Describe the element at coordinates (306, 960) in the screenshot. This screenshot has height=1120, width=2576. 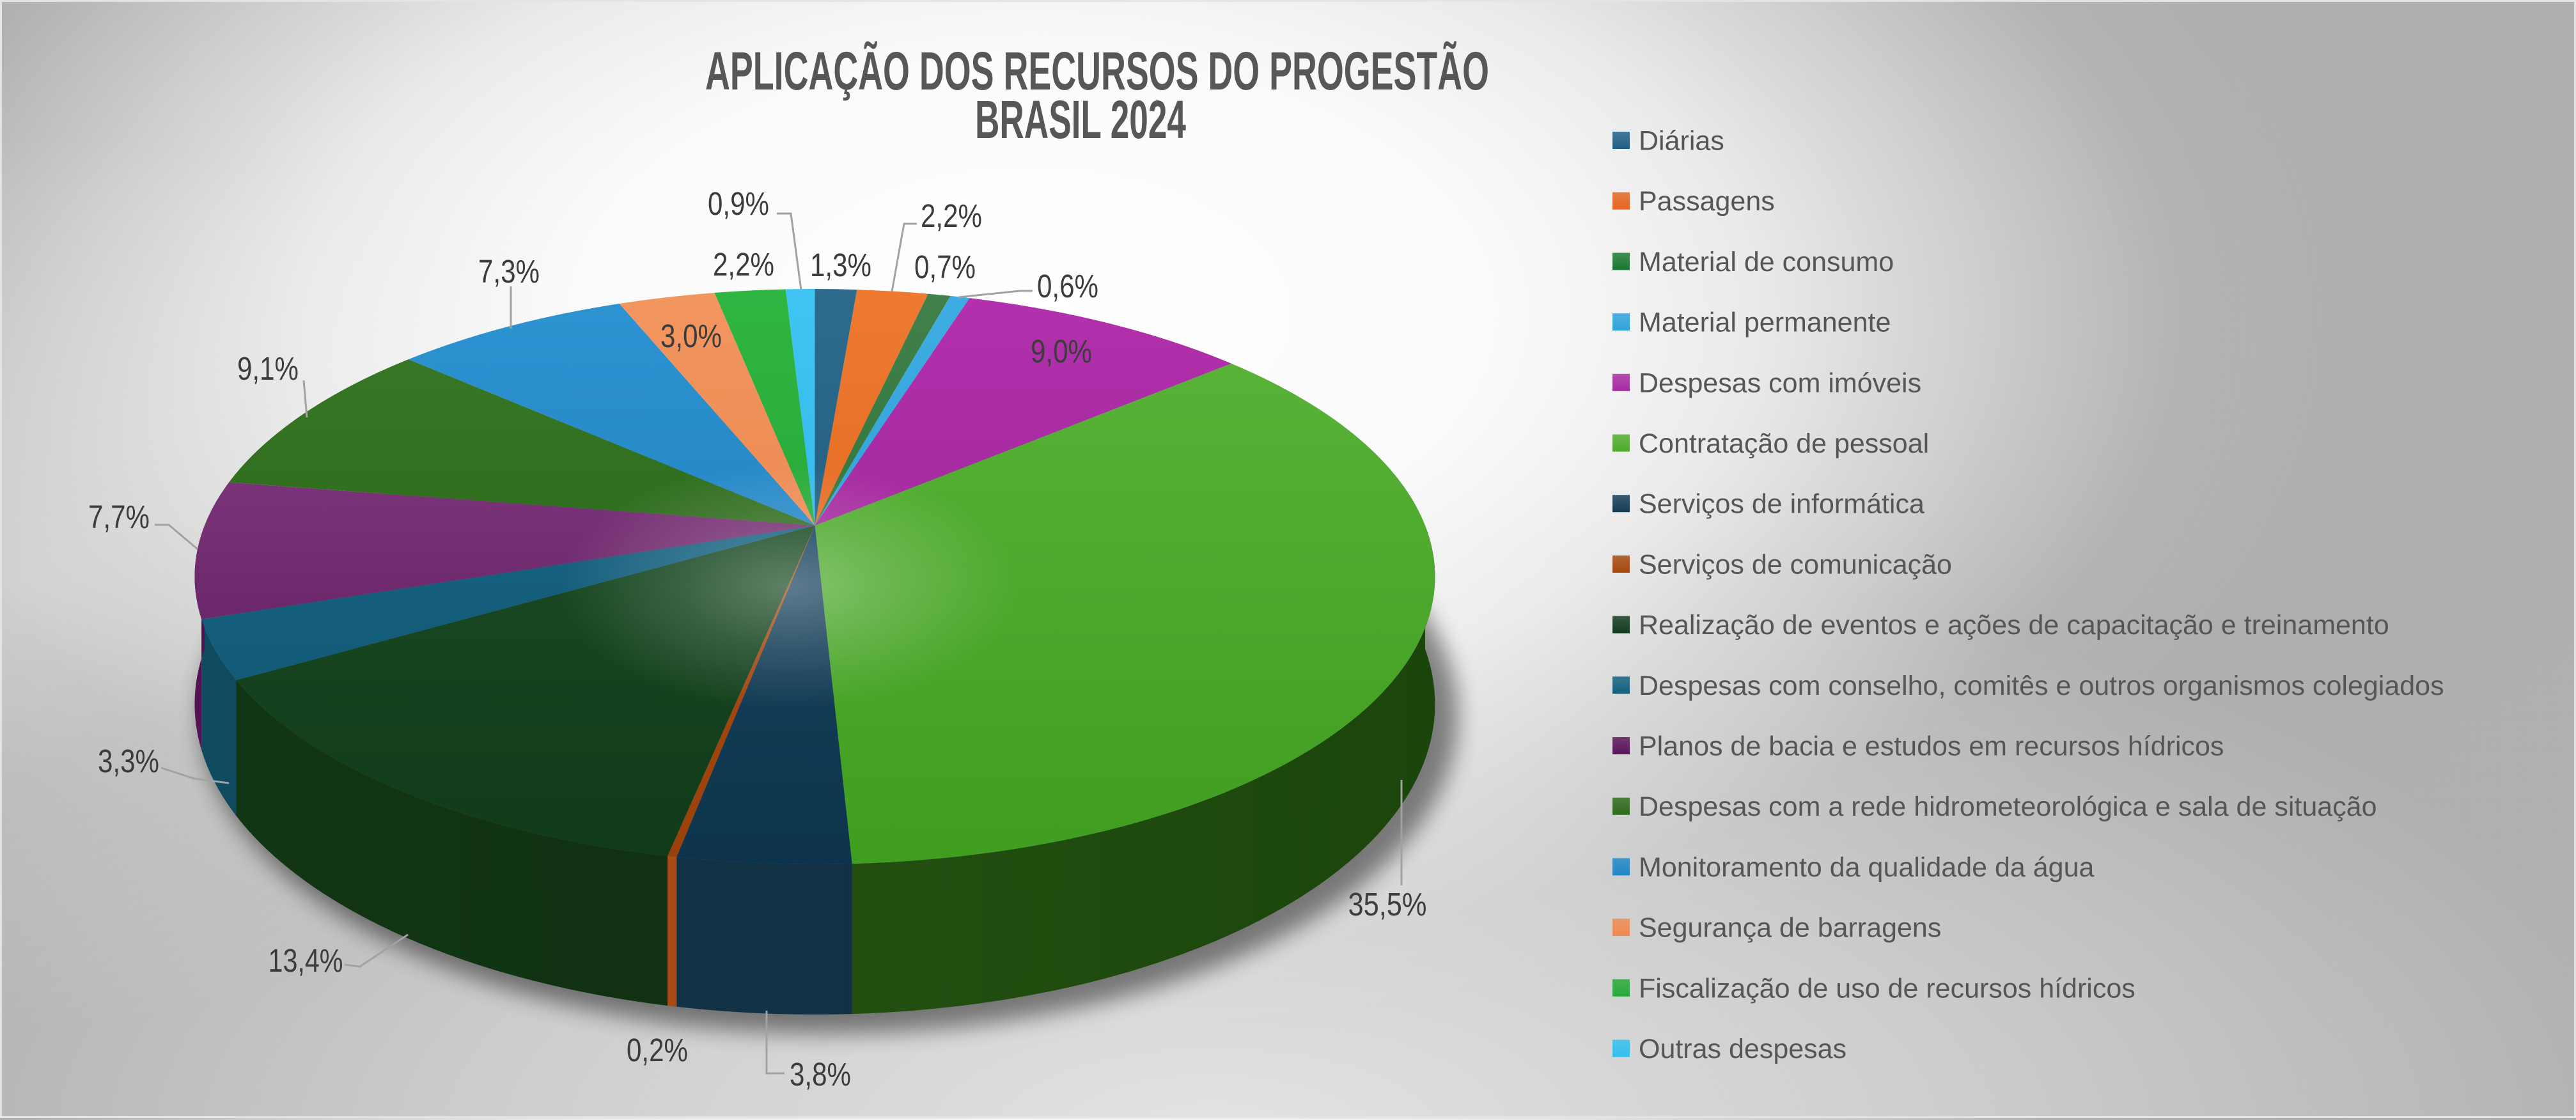
I see `svg-text: 13,4%` at that location.